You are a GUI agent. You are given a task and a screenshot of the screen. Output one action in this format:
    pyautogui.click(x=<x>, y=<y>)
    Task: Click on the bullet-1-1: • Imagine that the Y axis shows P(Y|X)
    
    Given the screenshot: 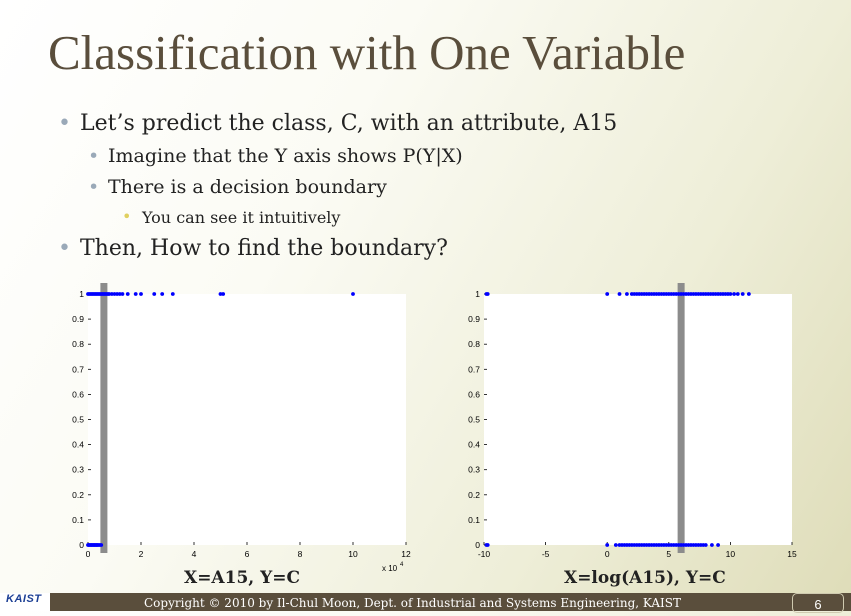 What is the action you would take?
    pyautogui.click(x=275, y=156)
    